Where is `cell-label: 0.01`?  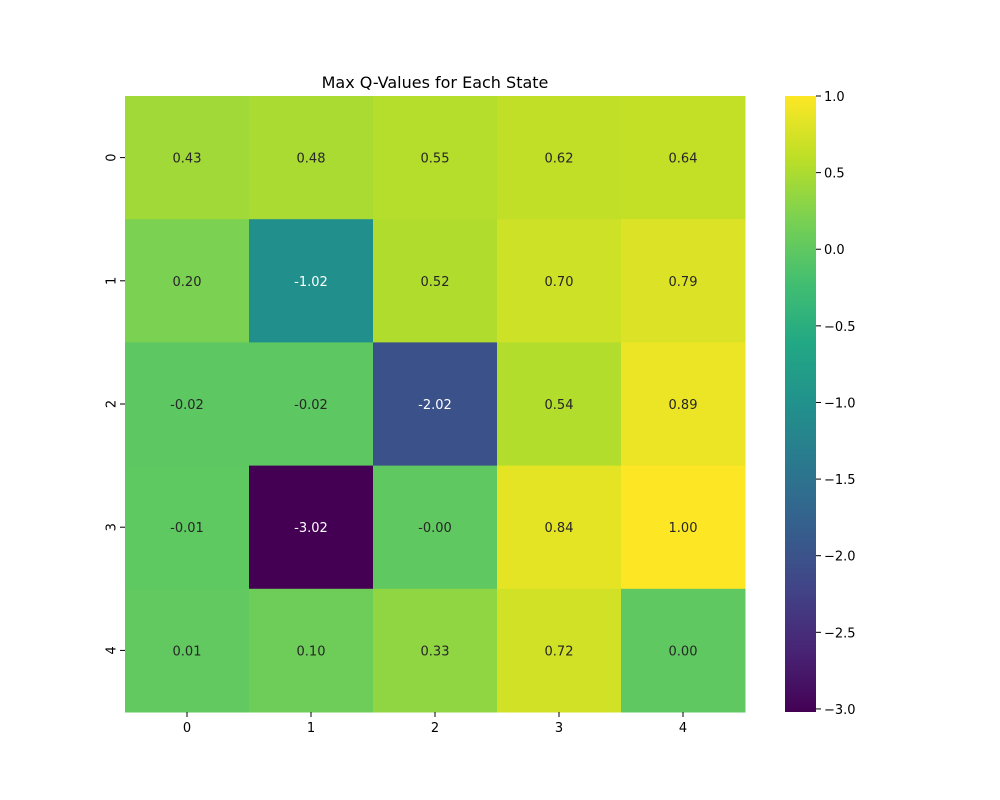 cell-label: 0.01 is located at coordinates (187, 651).